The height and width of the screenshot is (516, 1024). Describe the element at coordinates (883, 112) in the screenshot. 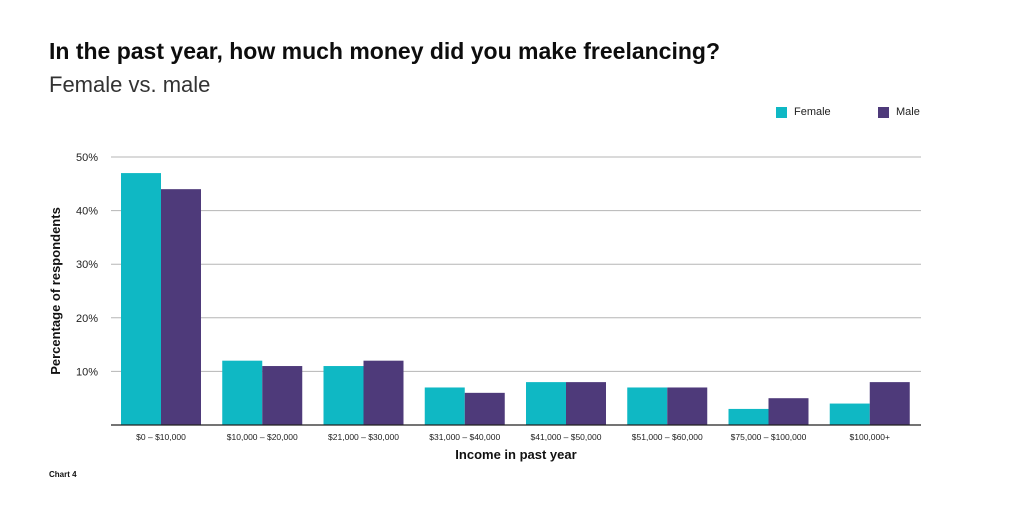

I see `legend-swatch-male` at that location.